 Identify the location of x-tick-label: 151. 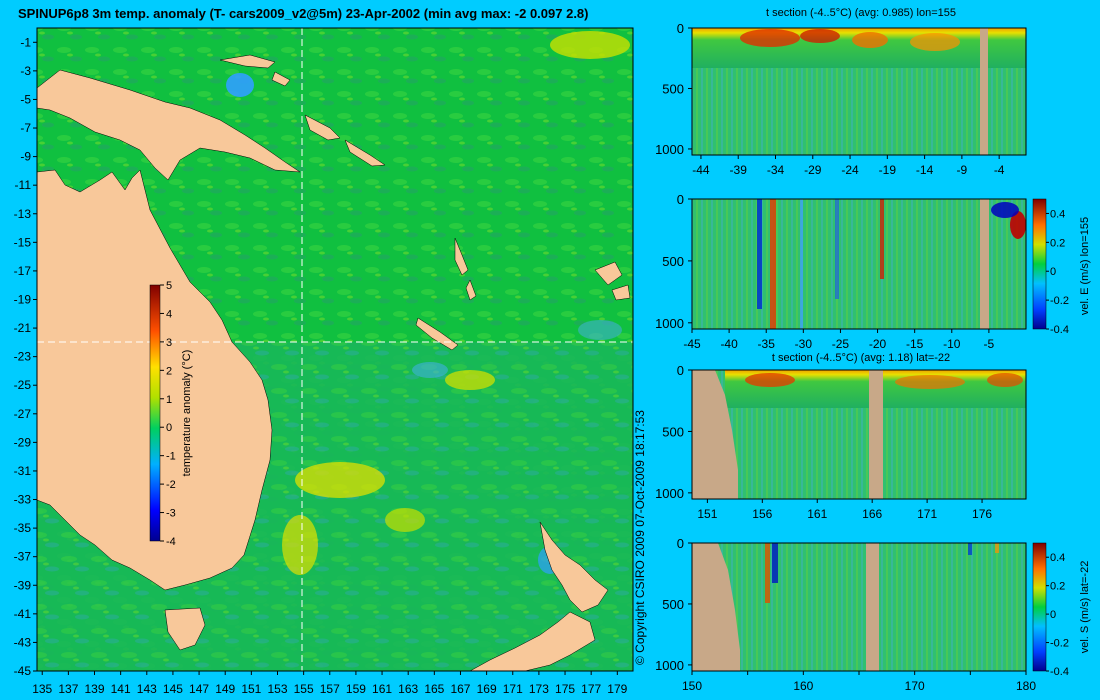
(707, 514).